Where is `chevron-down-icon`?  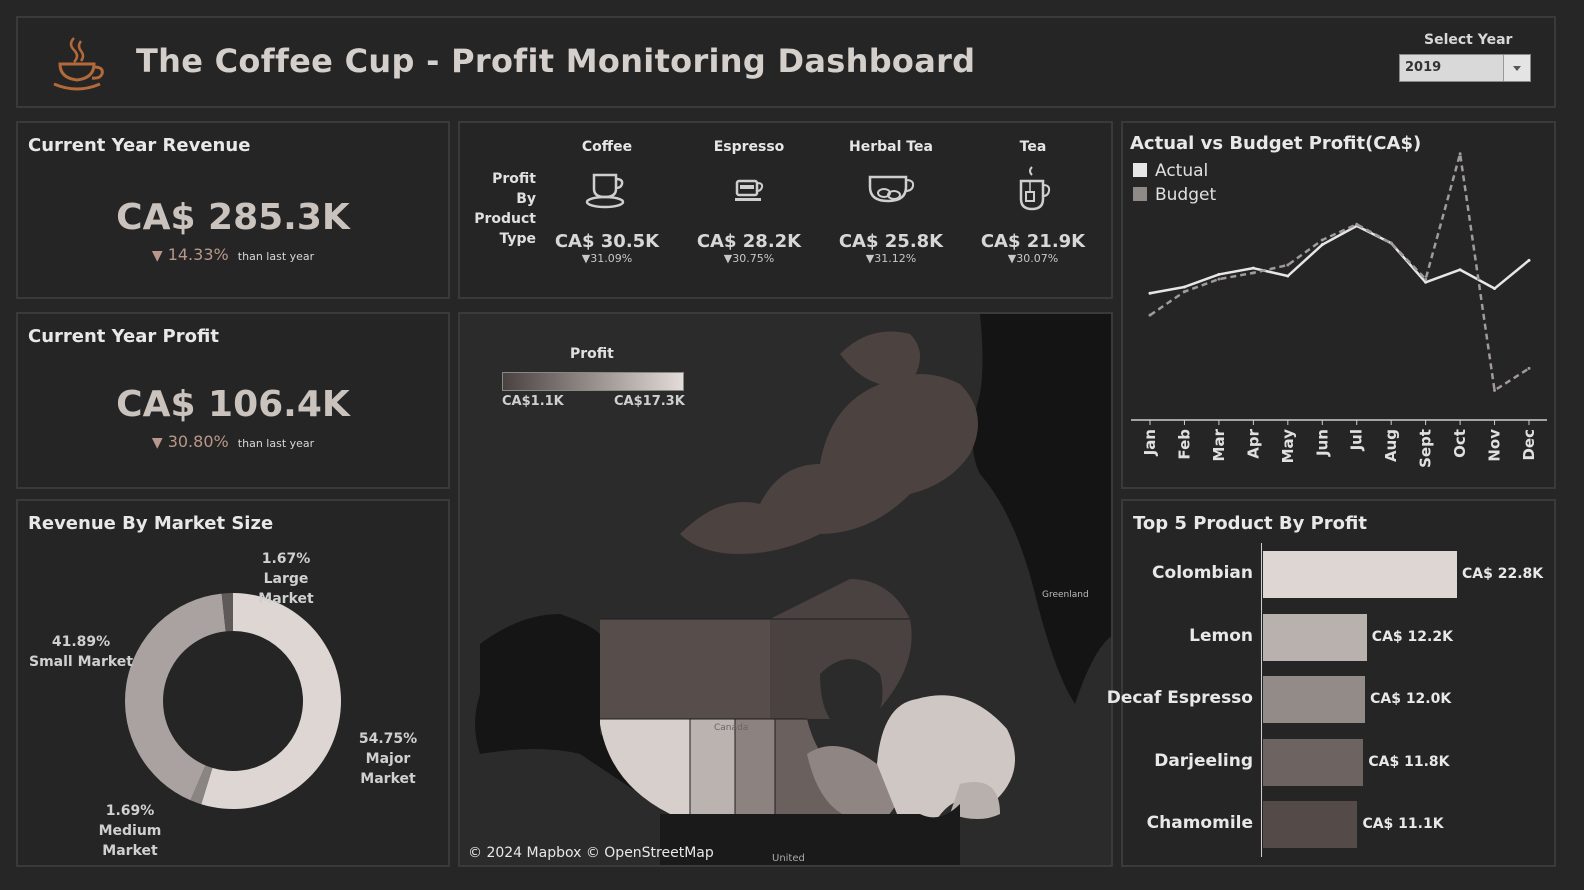 chevron-down-icon is located at coordinates (1516, 68).